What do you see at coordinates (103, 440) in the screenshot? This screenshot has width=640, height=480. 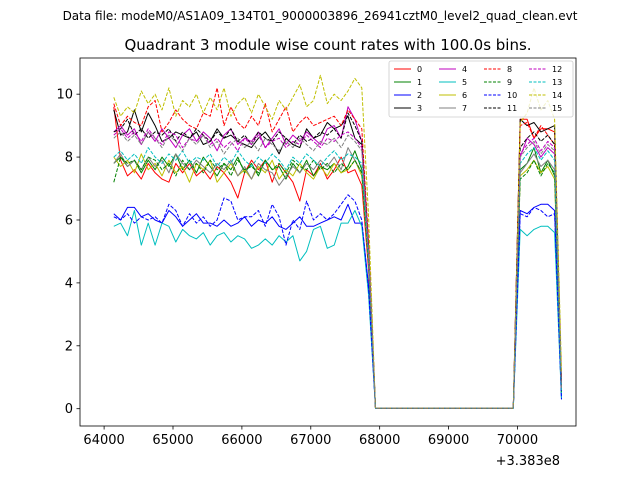 I see `x-tick-label: 64000` at bounding box center [103, 440].